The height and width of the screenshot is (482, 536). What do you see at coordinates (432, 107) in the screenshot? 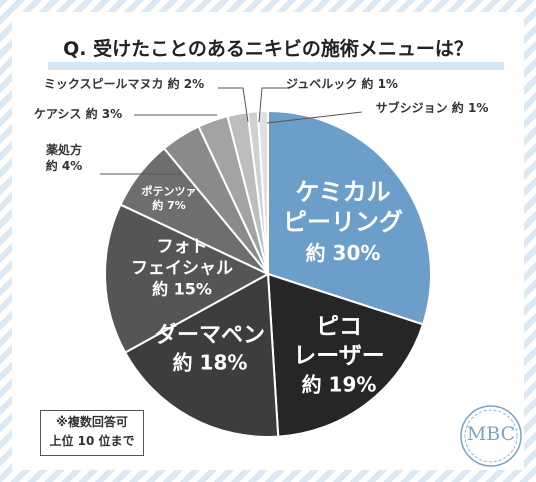
I see `slice-label-subcision: サブシジョン 約 1%` at bounding box center [432, 107].